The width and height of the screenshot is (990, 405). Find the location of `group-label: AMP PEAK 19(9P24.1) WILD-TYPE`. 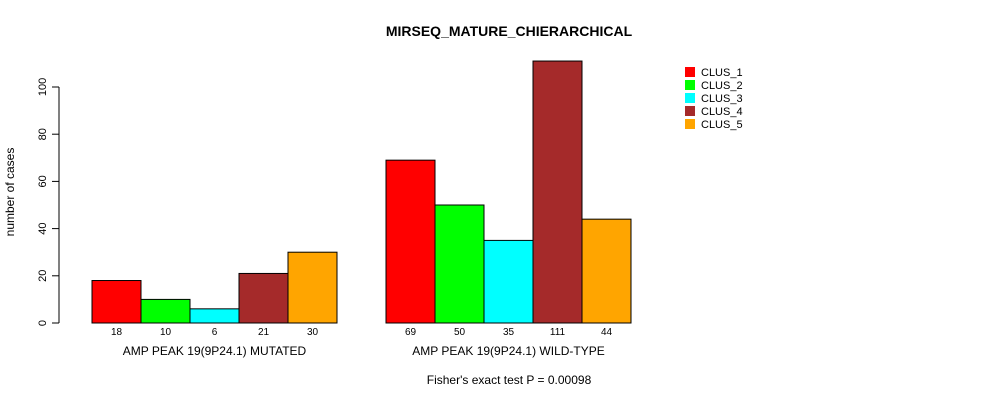

group-label: AMP PEAK 19(9P24.1) WILD-TYPE is located at coordinates (508, 351).